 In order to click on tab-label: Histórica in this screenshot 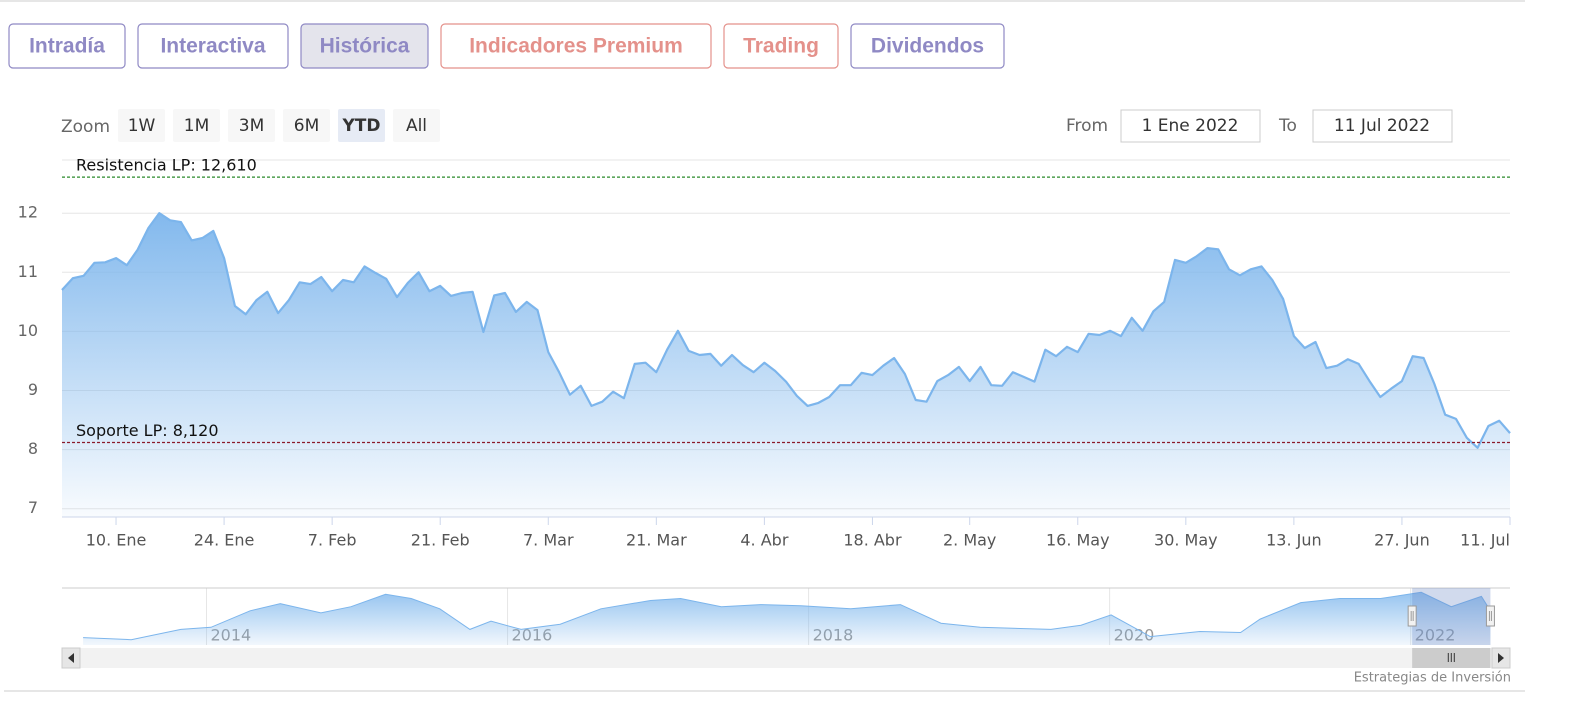, I will do `click(365, 46)`.